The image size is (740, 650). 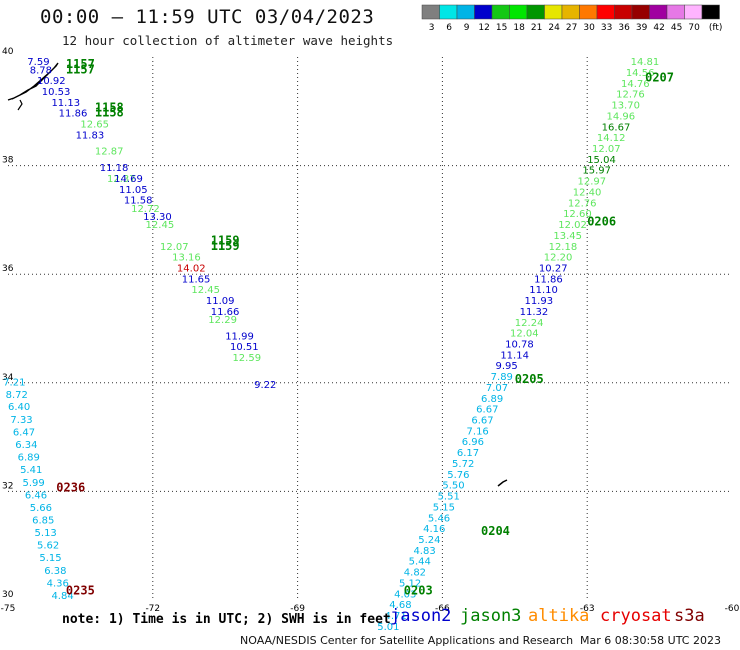 I want to click on swh-value-label: 11.65, so click(x=196, y=279).